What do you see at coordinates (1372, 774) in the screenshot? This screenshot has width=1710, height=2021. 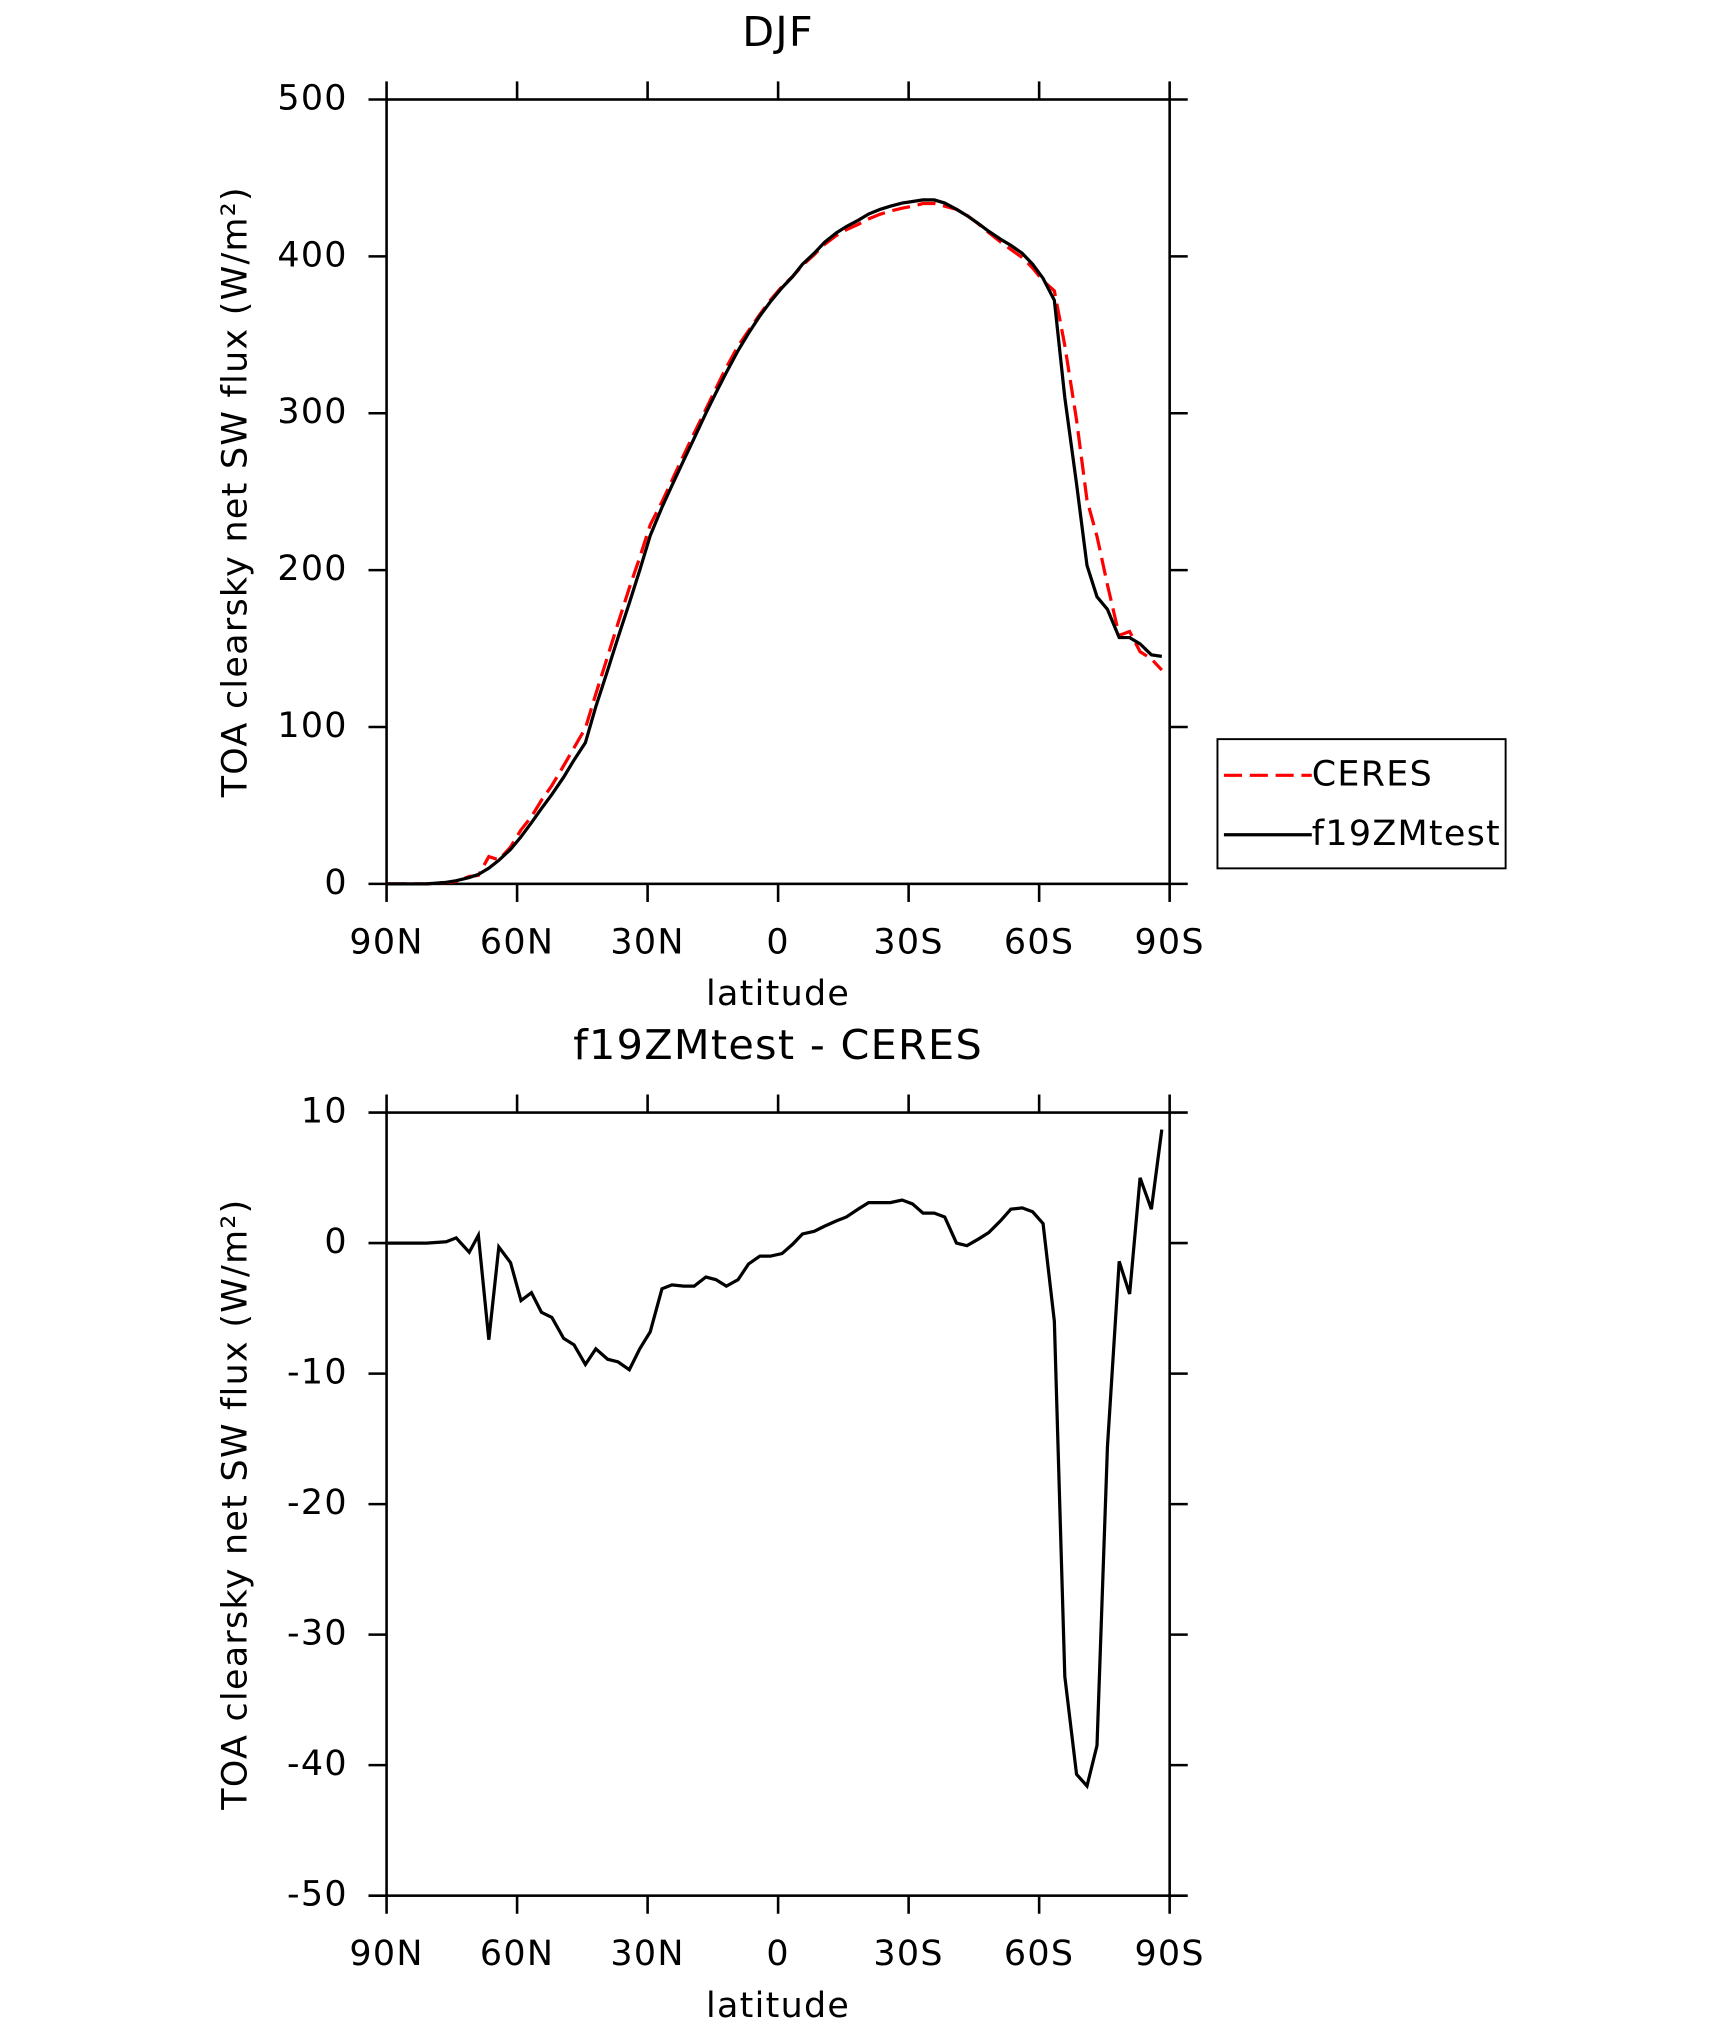 I see `legend-label: CERES` at bounding box center [1372, 774].